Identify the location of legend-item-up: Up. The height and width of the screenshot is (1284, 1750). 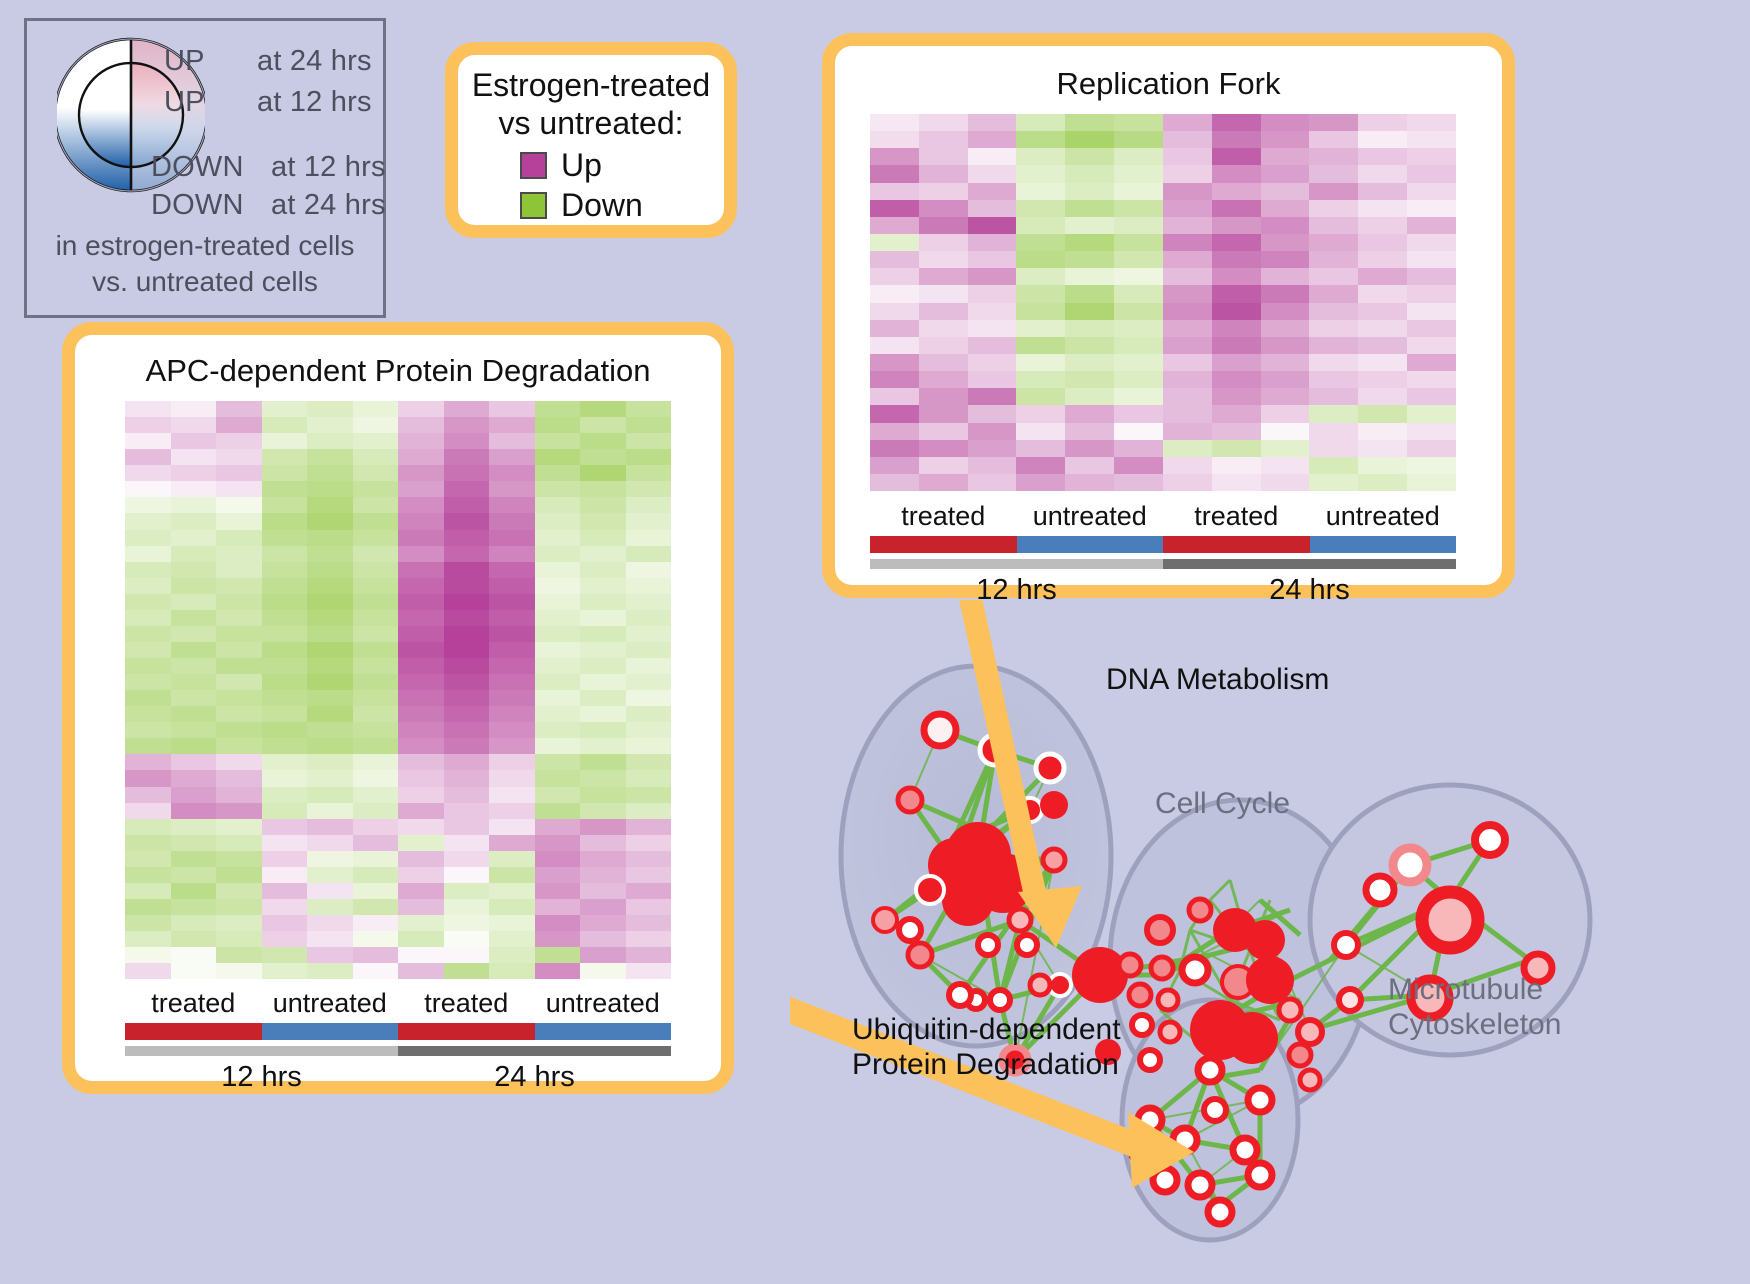
(561, 165).